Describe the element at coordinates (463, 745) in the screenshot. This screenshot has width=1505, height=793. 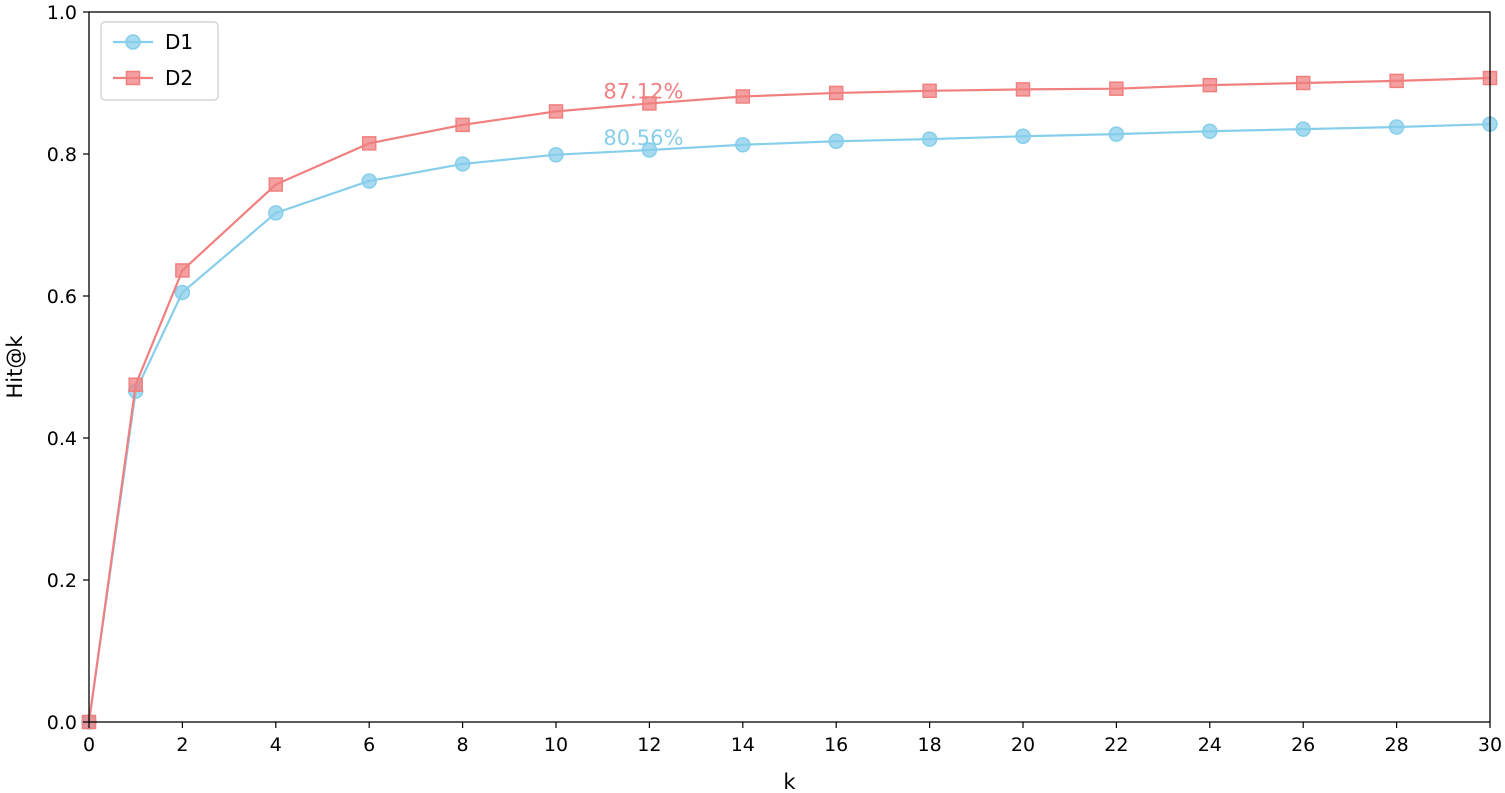
I see `x-tick-label: 8` at that location.